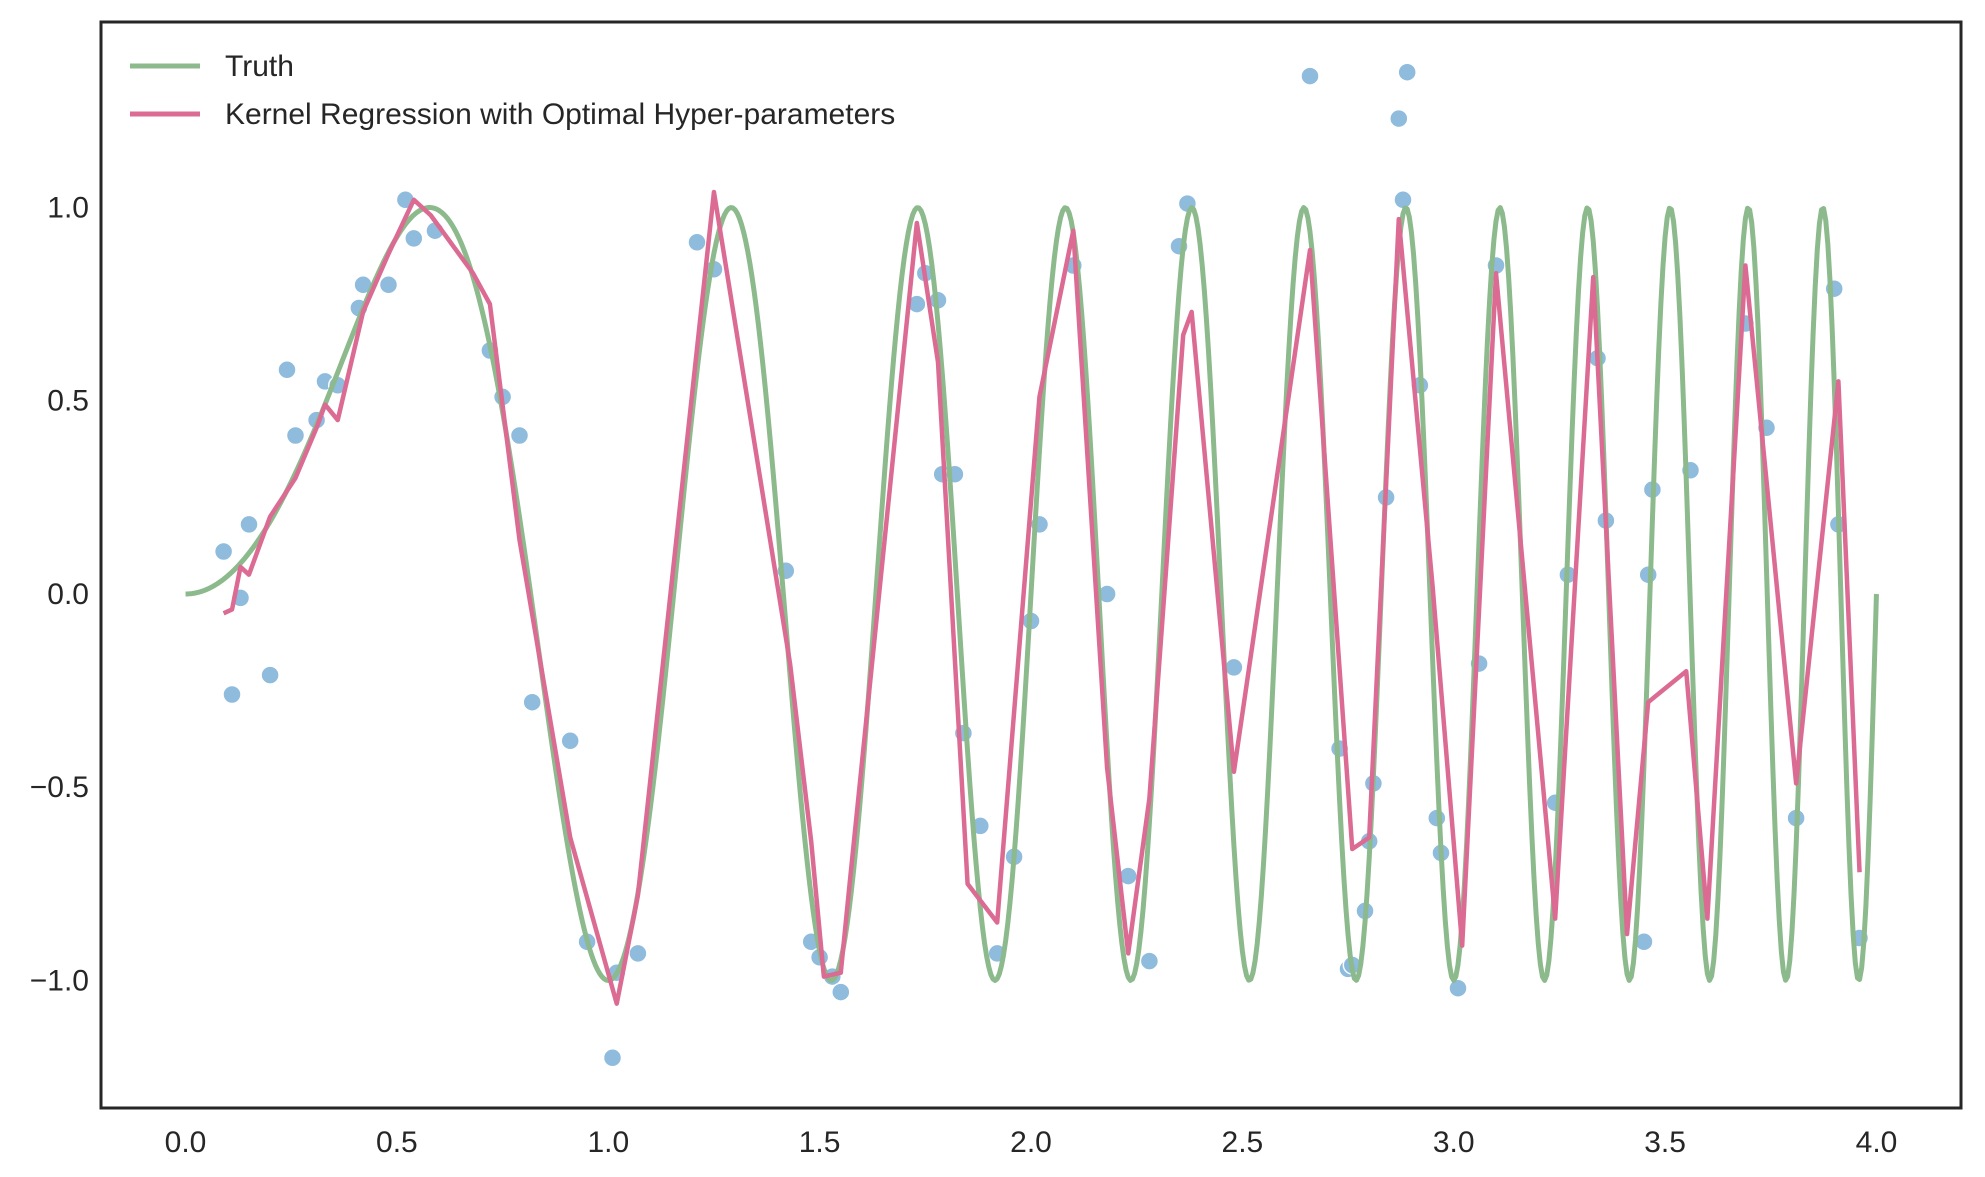  I want to click on y-tick-label: 0.0, so click(68, 594).